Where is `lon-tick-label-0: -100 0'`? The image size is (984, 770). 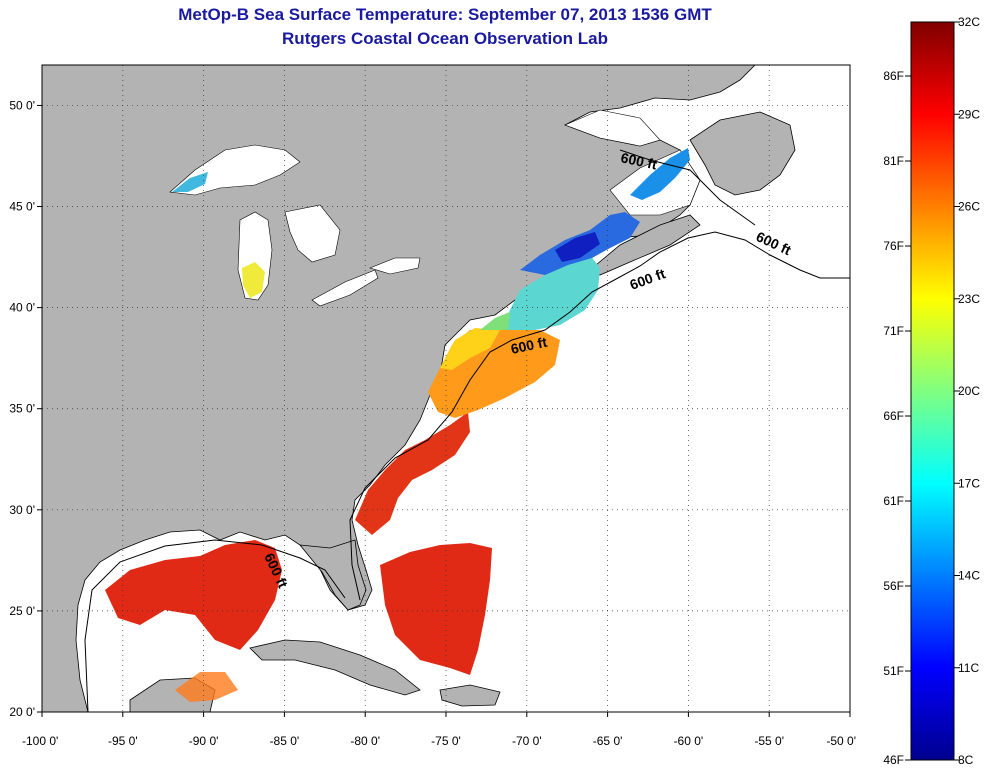
lon-tick-label-0: -100 0' is located at coordinates (40, 741).